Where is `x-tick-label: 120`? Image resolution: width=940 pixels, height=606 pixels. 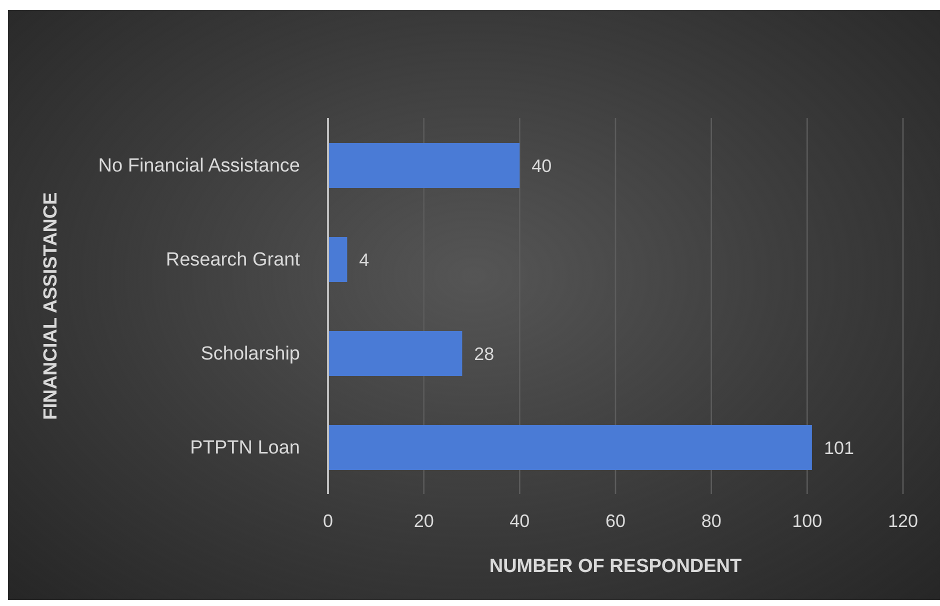
x-tick-label: 120 is located at coordinates (903, 520).